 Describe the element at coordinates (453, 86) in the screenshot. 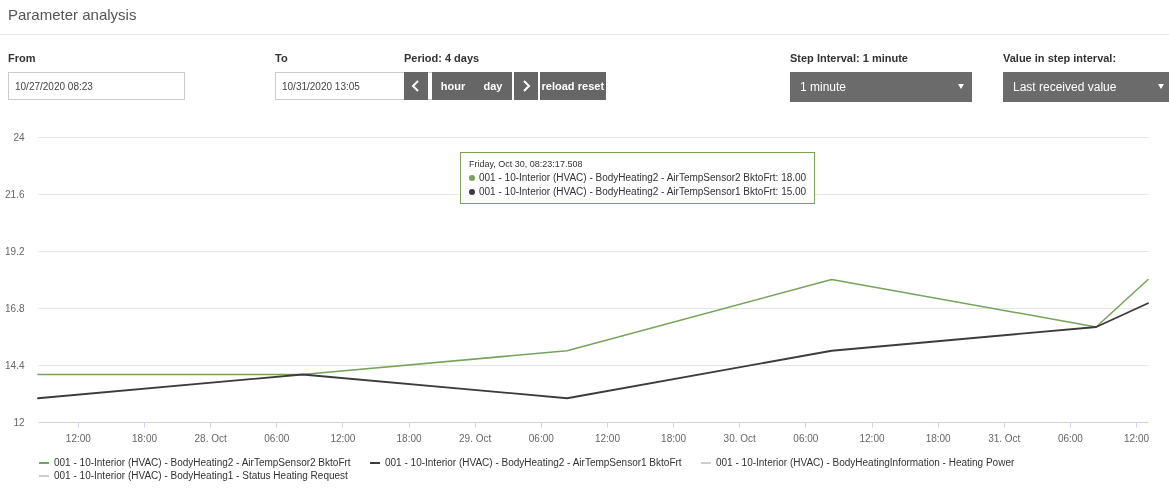

I see `text: hour` at that location.